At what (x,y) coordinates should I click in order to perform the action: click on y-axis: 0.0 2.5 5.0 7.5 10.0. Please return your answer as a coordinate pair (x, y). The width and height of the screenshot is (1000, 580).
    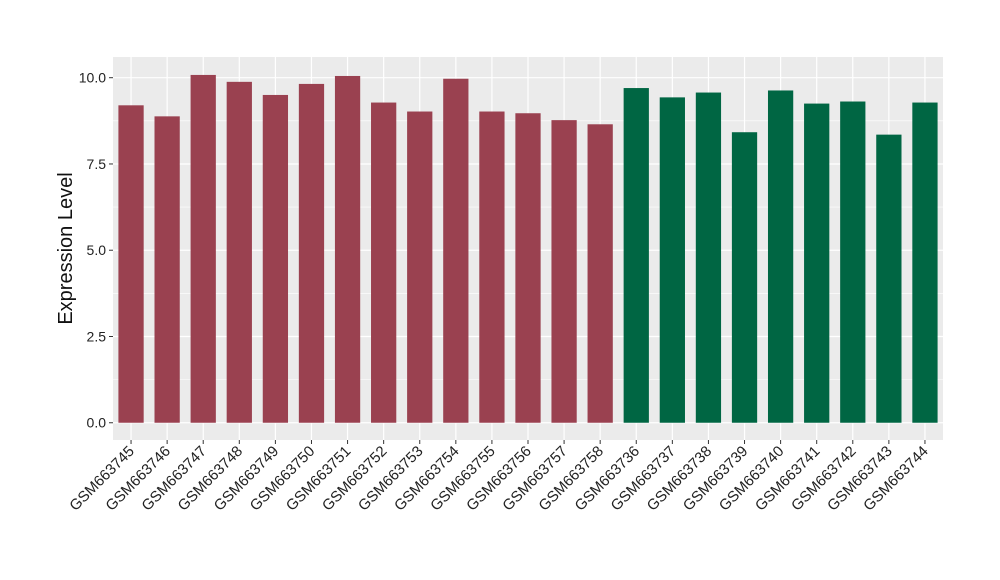
    Looking at the image, I should click on (96, 250).